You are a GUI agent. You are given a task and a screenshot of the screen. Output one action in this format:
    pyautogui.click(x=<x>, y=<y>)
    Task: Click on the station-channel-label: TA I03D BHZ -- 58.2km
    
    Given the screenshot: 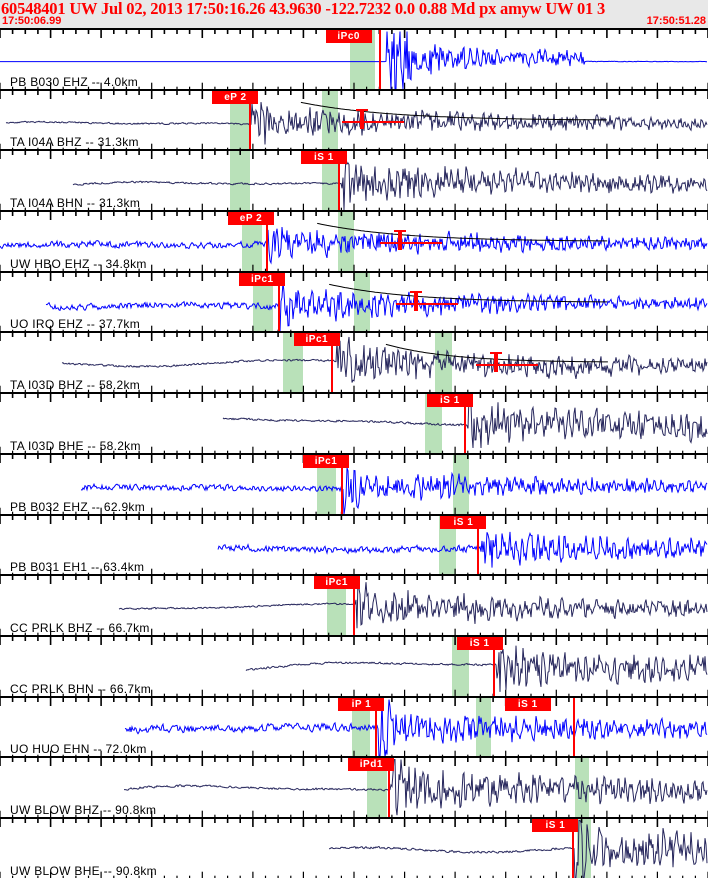 What is the action you would take?
    pyautogui.click(x=75, y=385)
    